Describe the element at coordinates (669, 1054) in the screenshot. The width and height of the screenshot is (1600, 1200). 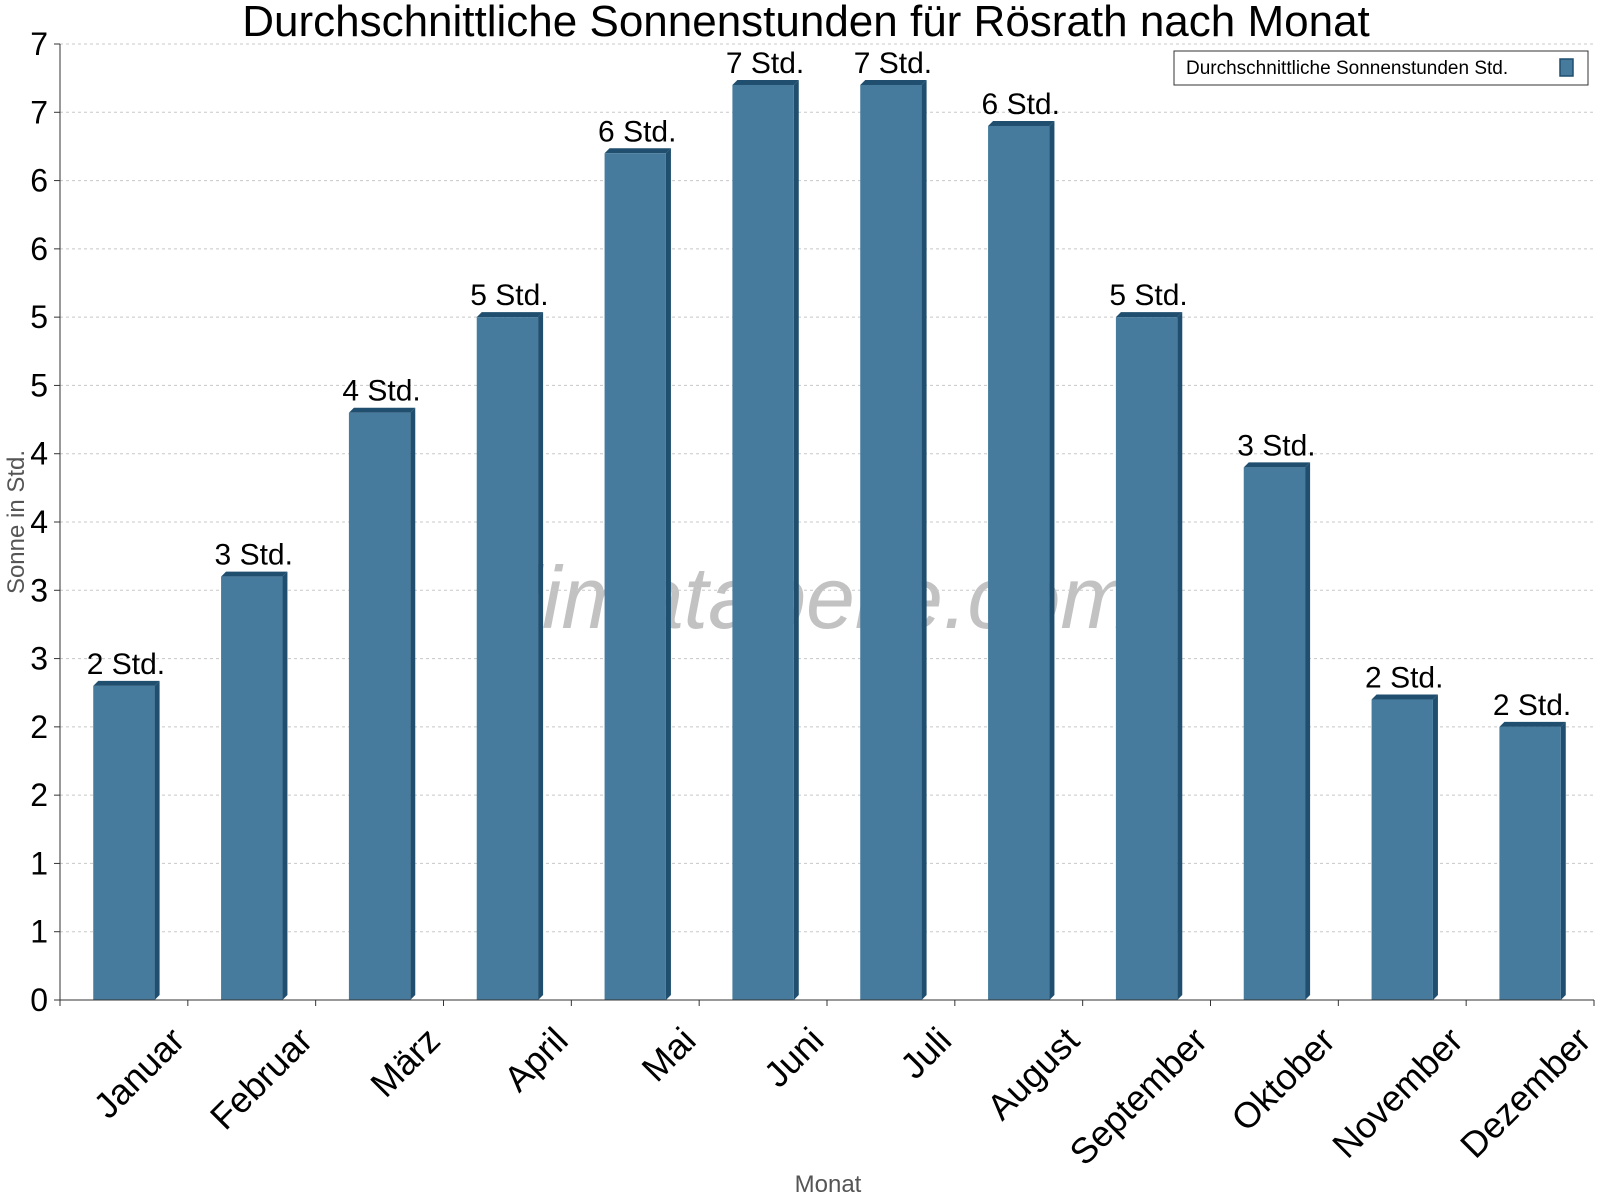
I see `x-tick-label: Mai` at that location.